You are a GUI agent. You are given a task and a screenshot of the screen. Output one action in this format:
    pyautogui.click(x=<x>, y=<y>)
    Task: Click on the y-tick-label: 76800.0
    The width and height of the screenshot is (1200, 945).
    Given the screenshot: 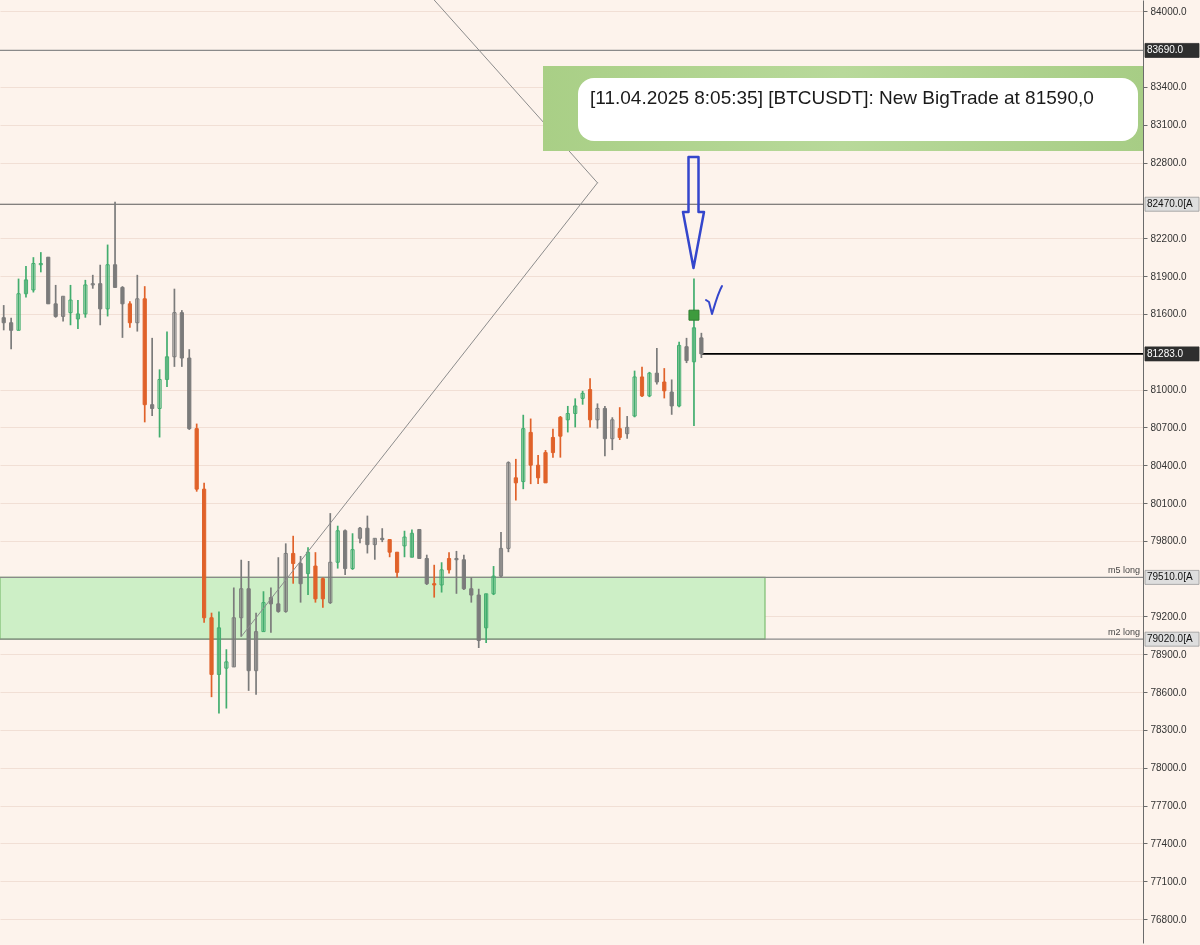 What is the action you would take?
    pyautogui.click(x=1169, y=919)
    